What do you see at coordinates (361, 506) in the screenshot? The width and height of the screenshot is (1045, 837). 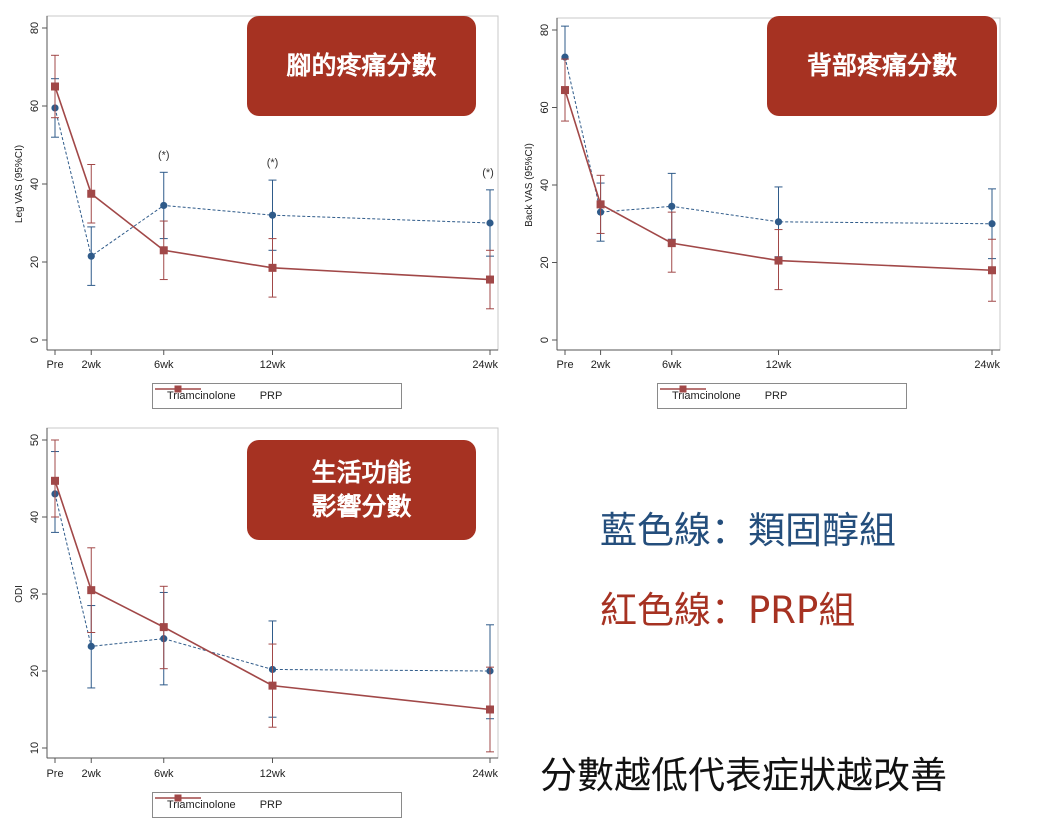 I see `badge-line: 影響分數` at bounding box center [361, 506].